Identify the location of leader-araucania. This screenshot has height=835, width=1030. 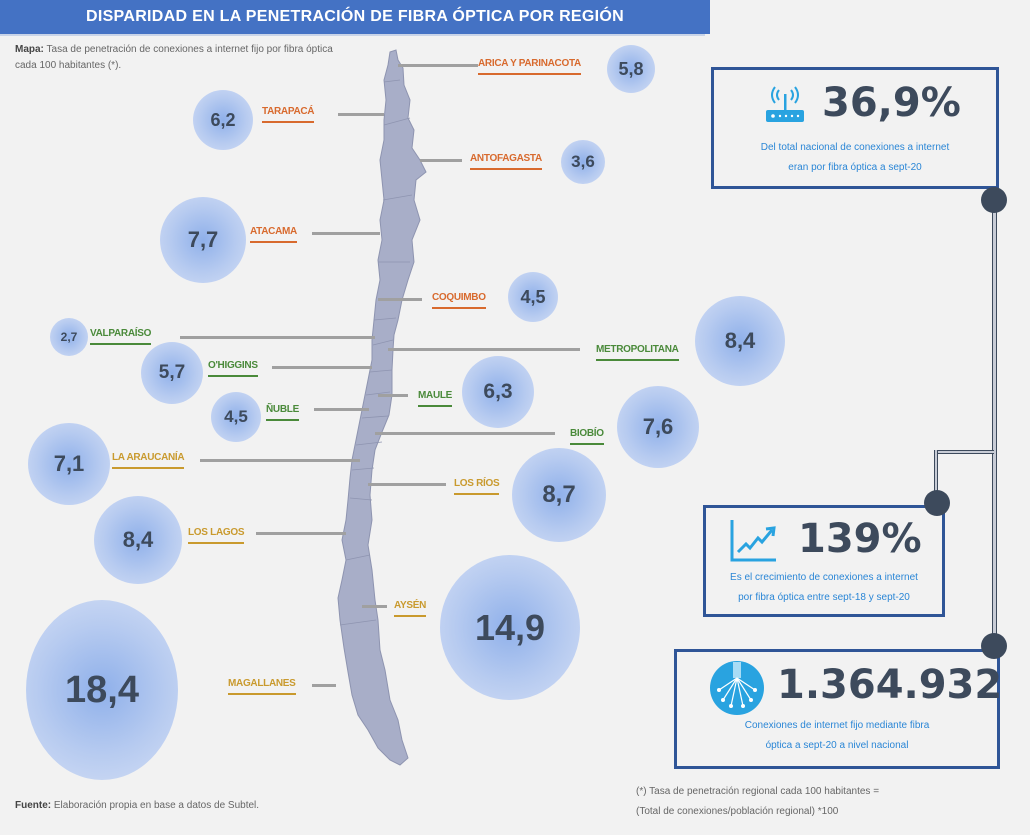
(280, 460).